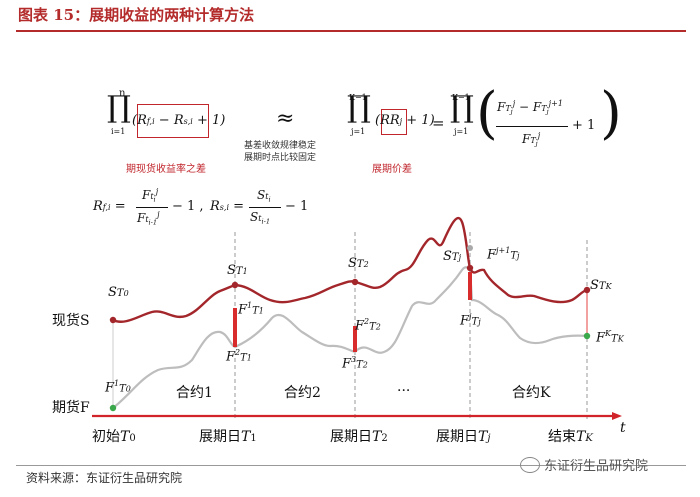 The width and height of the screenshot is (700, 497). I want to click on spread-note: 期现货收益率之差, so click(166, 169).